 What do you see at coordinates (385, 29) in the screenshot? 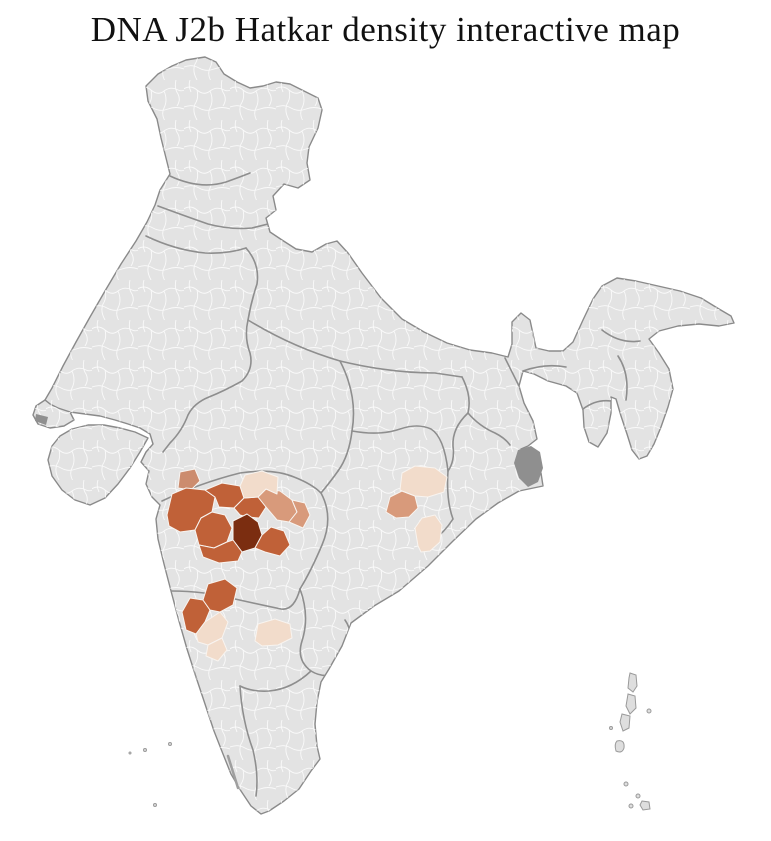
I see `page-title: DNA J2b Hatkar density interactive map` at bounding box center [385, 29].